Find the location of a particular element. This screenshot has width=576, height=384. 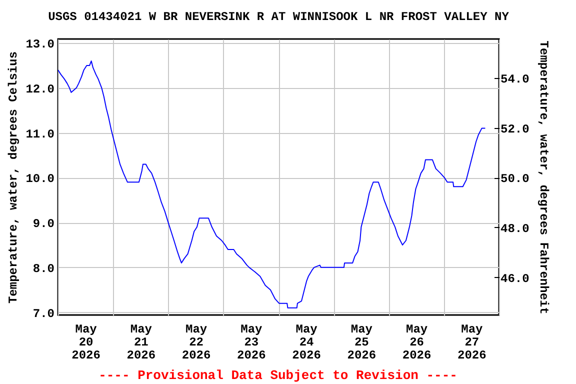

x-tick-label: May 23 2026 is located at coordinates (251, 342).